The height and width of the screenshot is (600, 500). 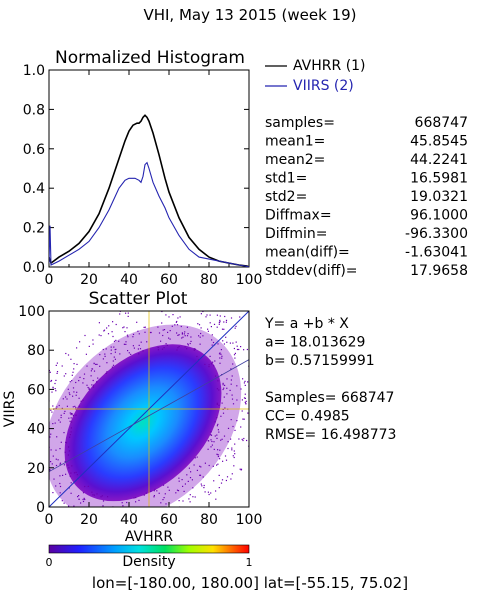 What do you see at coordinates (330, 435) in the screenshot?
I see `scatter-stat-line: RMSE= 16.498773` at bounding box center [330, 435].